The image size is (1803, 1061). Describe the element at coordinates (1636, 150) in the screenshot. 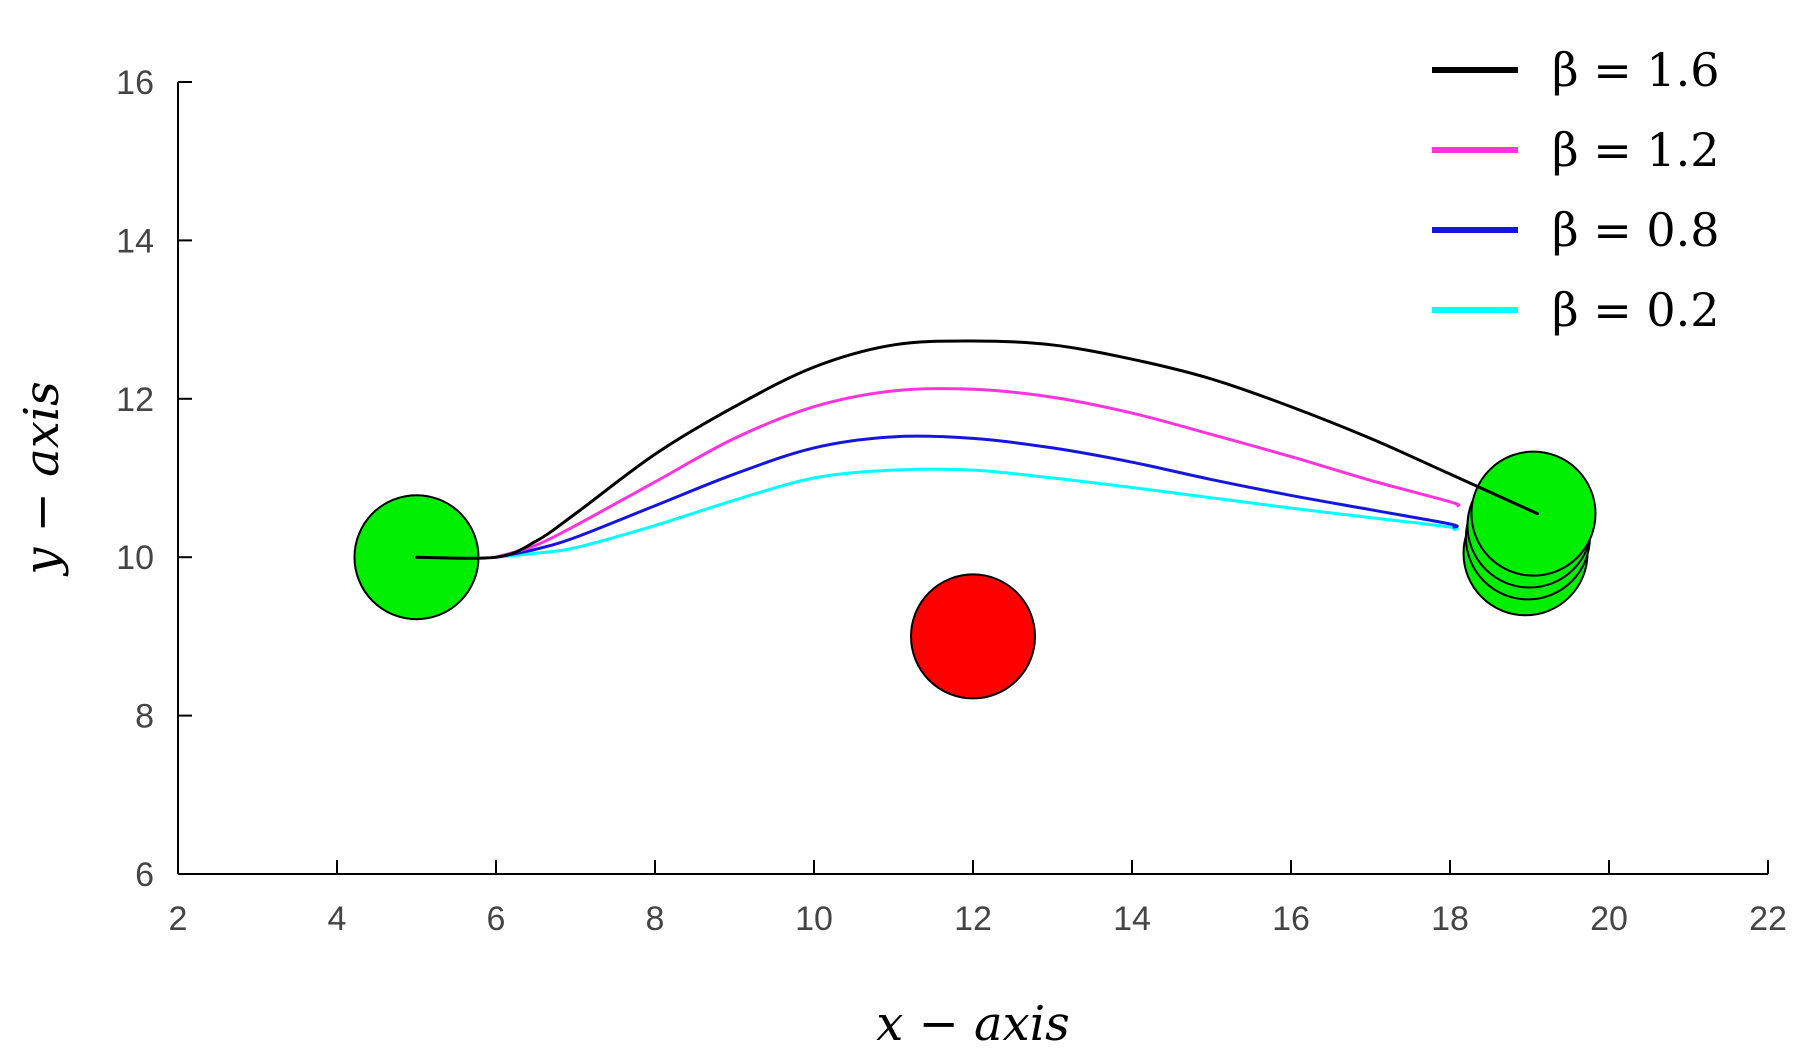

I see `legend-label-1: β = 1.2` at that location.